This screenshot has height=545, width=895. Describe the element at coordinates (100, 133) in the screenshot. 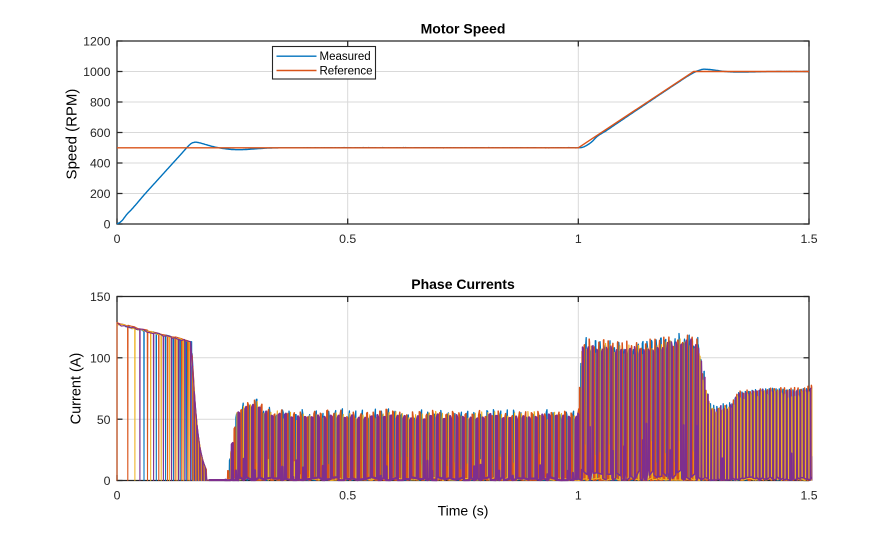

I see `svg-text: 600` at that location.